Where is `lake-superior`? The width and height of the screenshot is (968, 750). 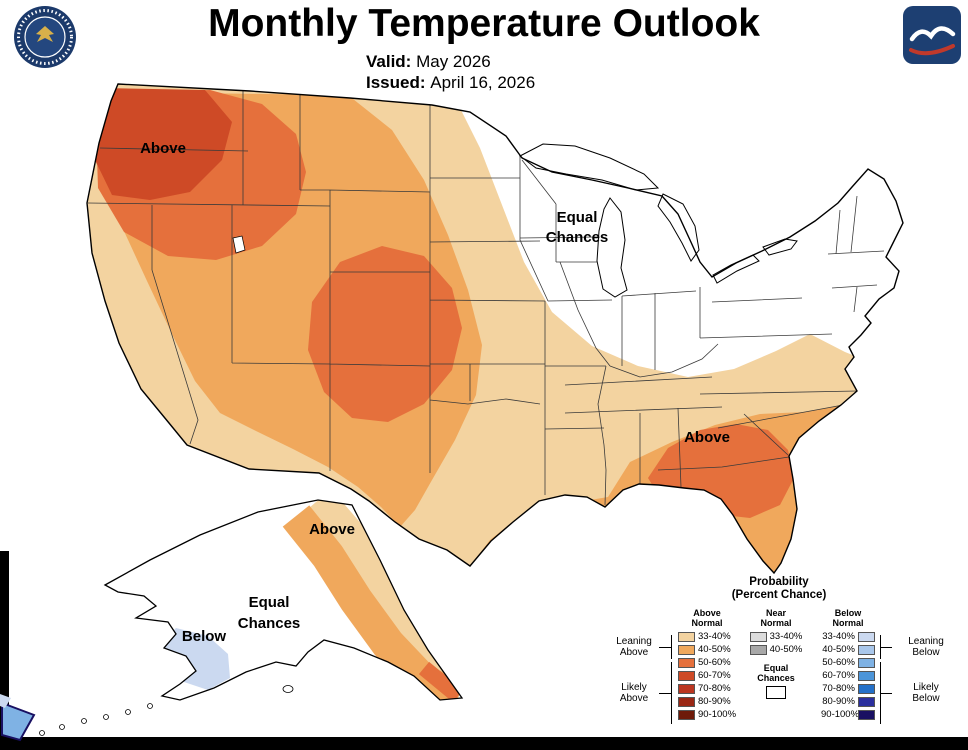
lake-superior is located at coordinates (589, 167).